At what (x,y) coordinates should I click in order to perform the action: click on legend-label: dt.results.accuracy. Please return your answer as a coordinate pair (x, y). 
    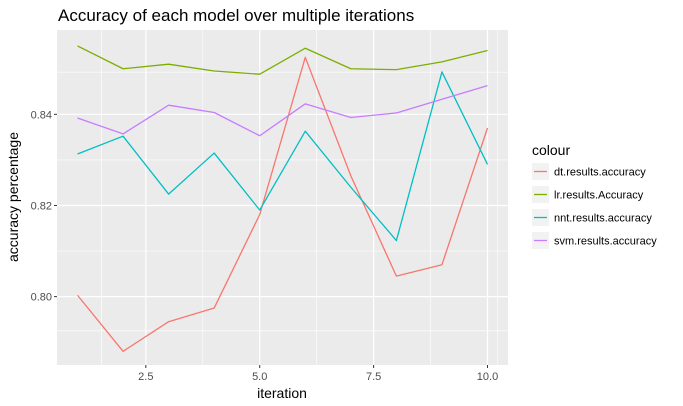
    Looking at the image, I should click on (600, 173).